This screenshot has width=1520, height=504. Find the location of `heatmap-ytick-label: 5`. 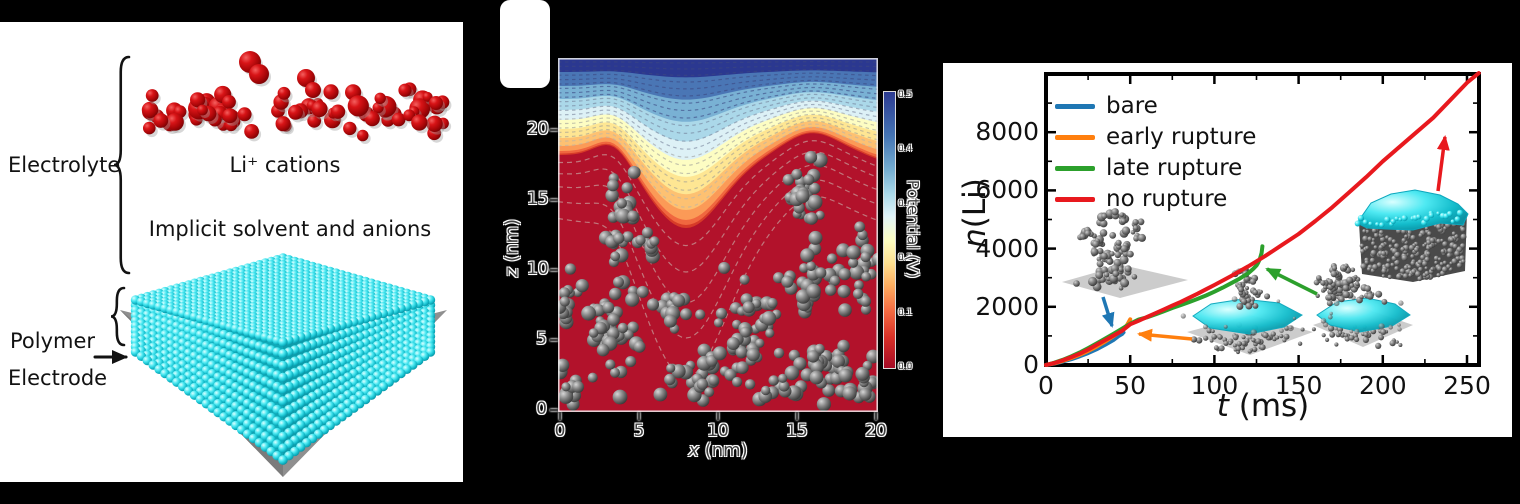

heatmap-ytick-label: 5 is located at coordinates (541, 339).